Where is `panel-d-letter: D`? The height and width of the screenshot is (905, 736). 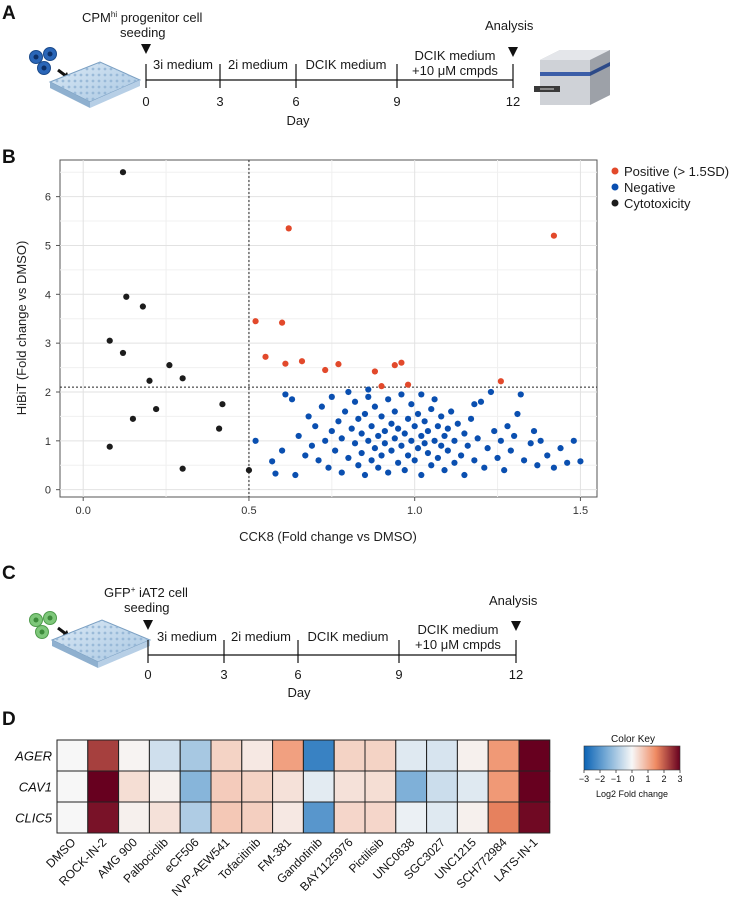 panel-d-letter: D is located at coordinates (9, 719).